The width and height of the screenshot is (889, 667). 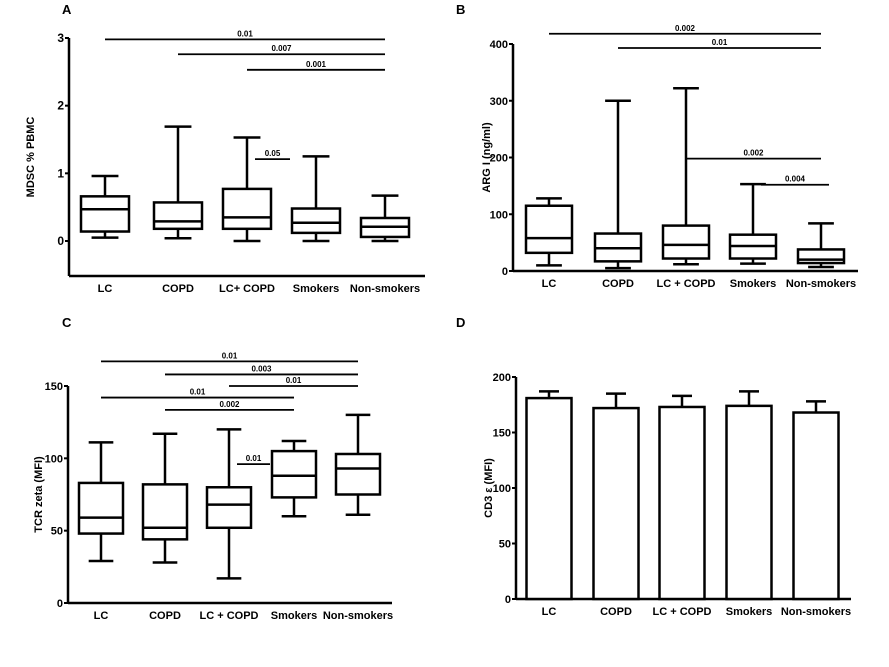 I want to click on y-tick-label: 1, so click(x=60, y=173).